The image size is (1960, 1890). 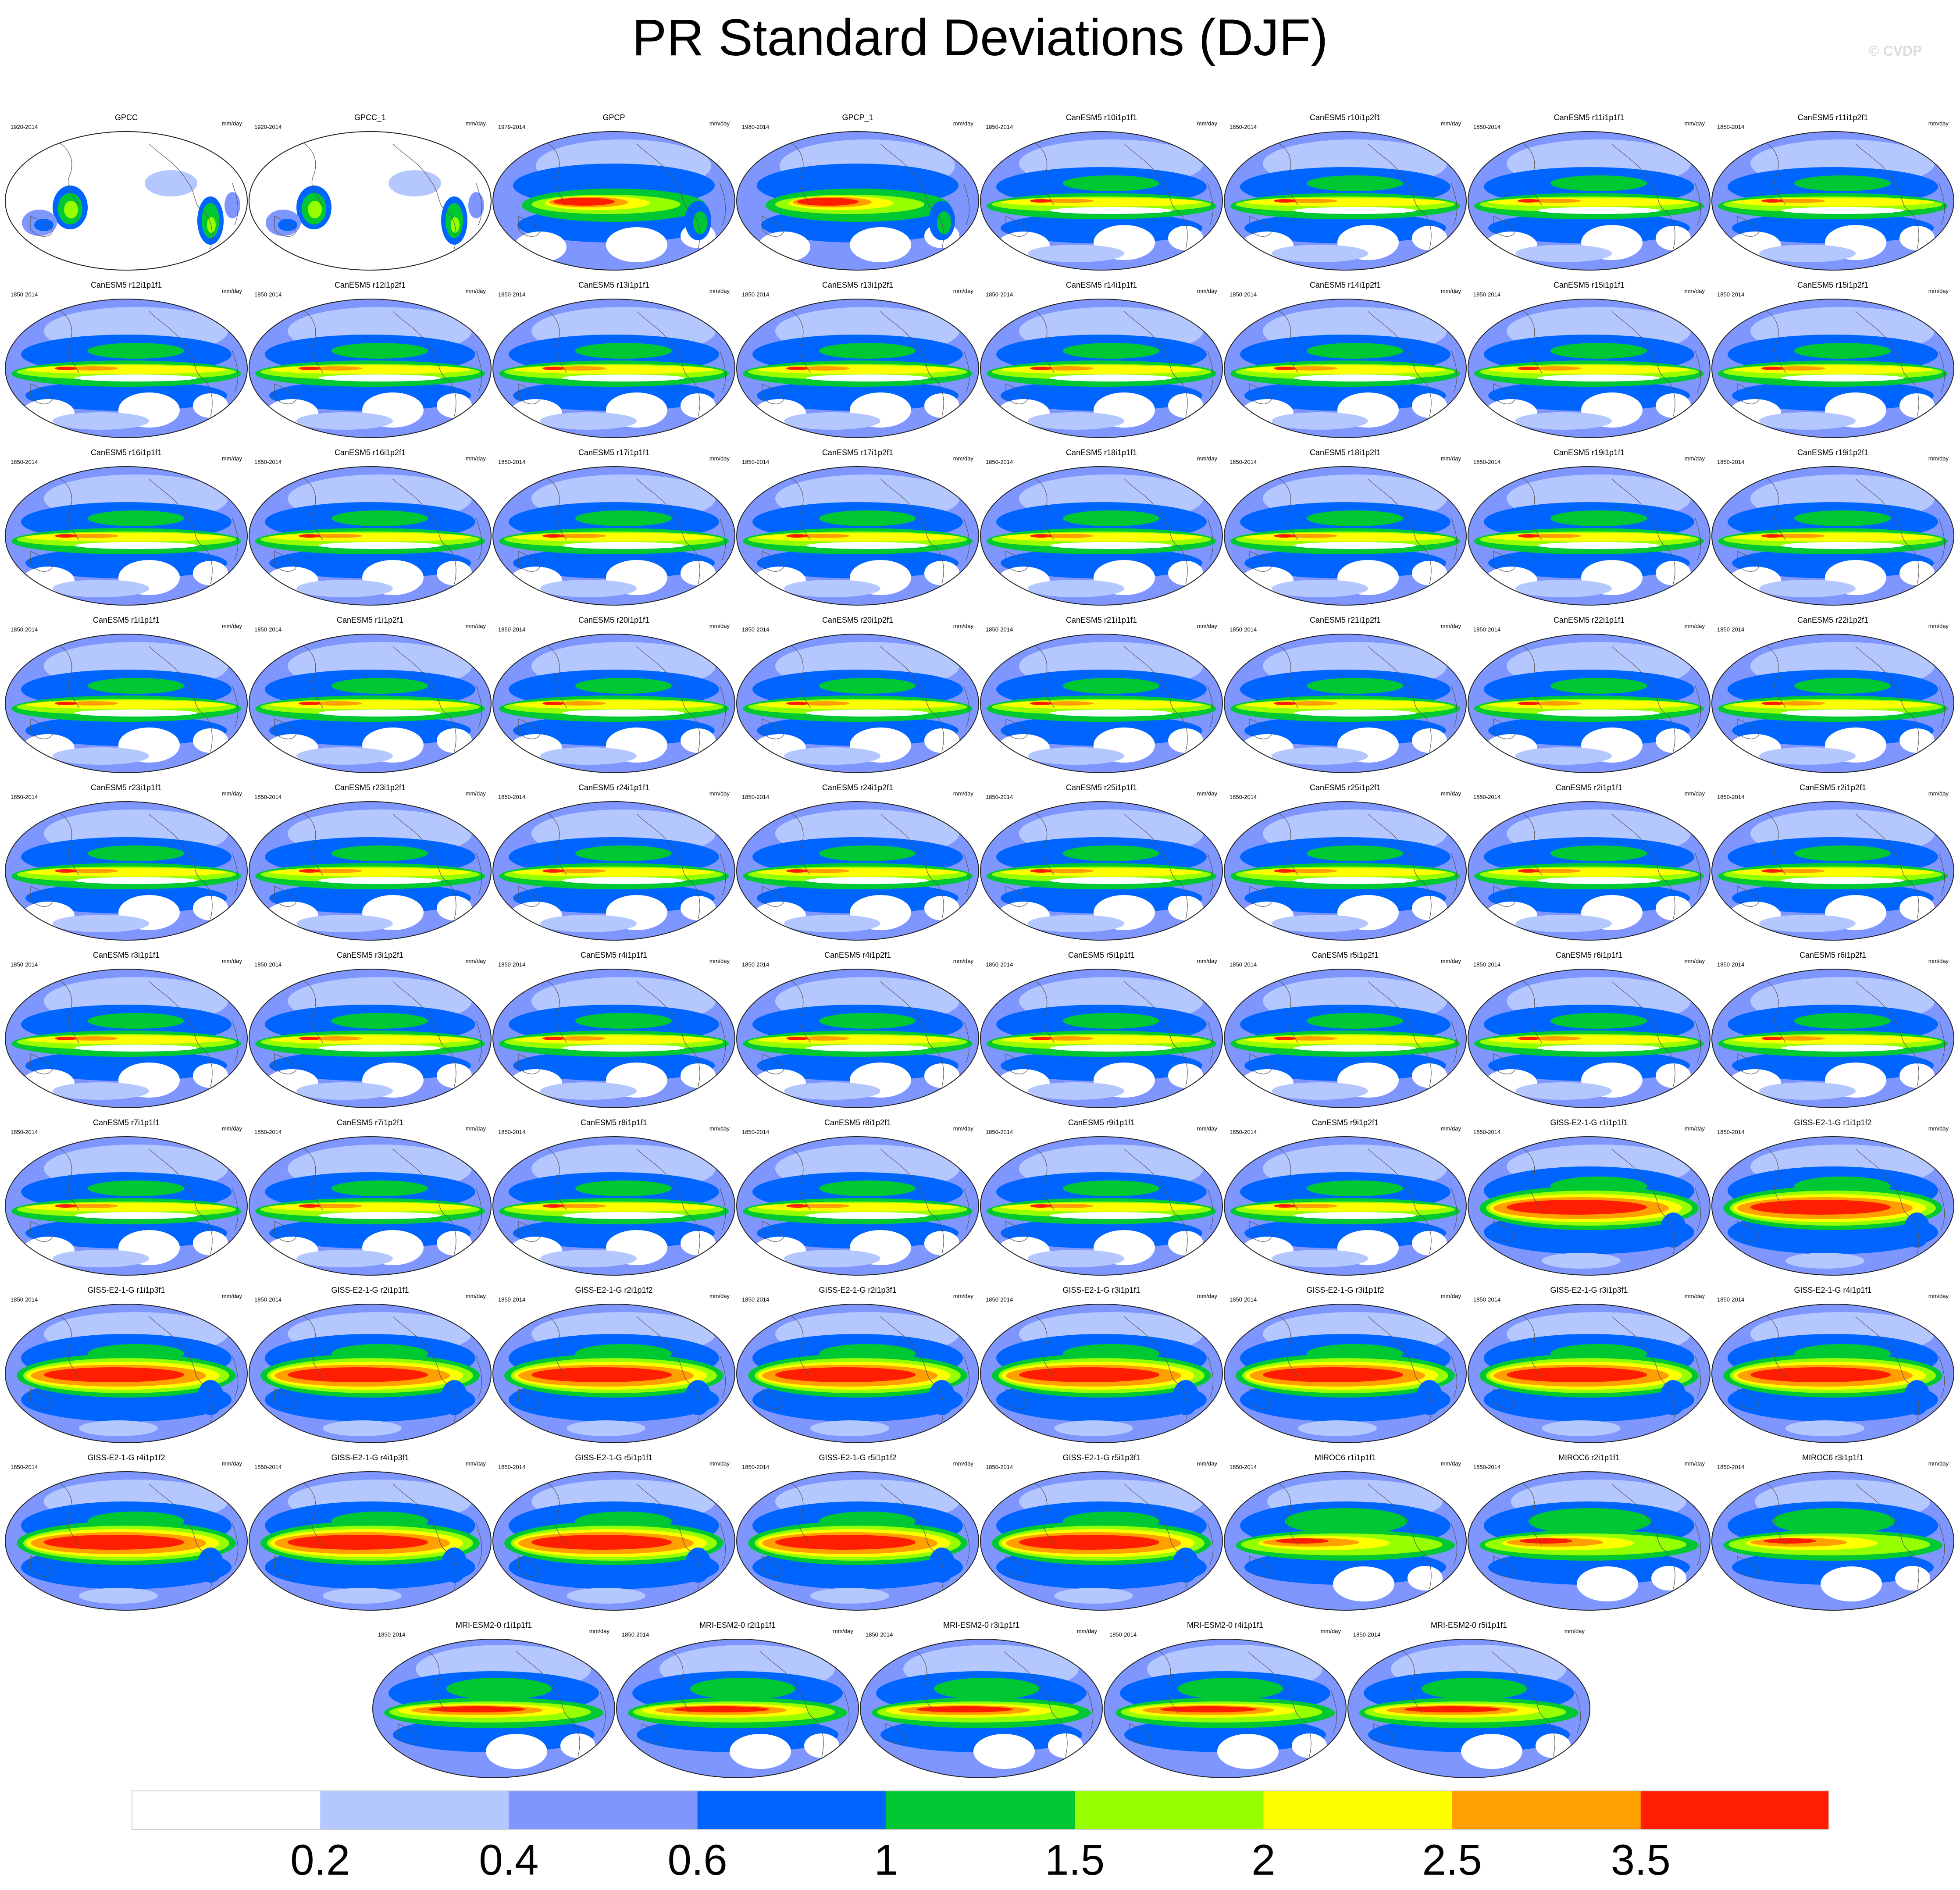 I want to click on map-panel: CanESM5 r16i1p1f1 1850-2014 mm/day, so click(x=126, y=529).